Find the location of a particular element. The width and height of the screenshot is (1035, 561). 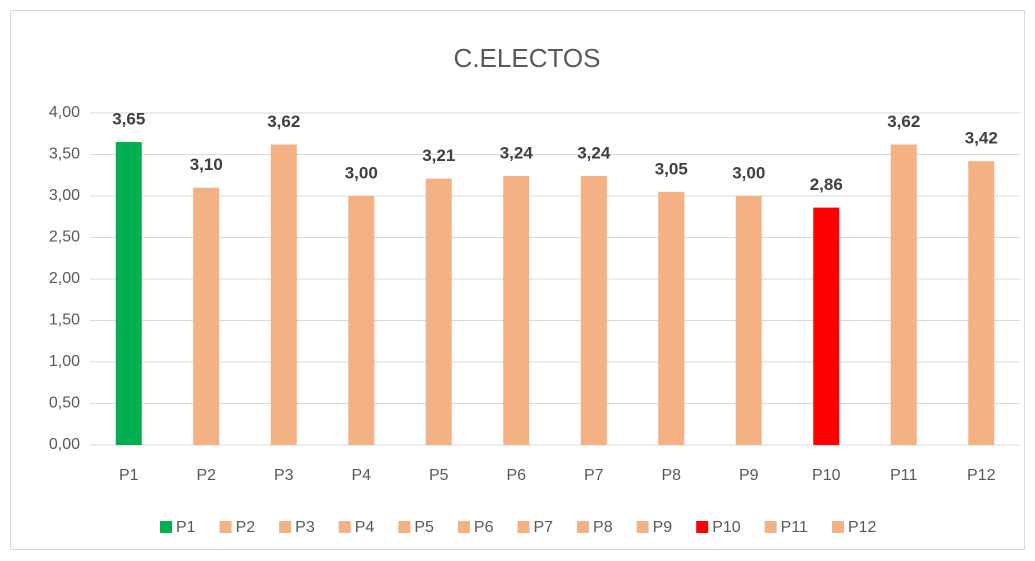

data-label: 3,42 is located at coordinates (981, 138).